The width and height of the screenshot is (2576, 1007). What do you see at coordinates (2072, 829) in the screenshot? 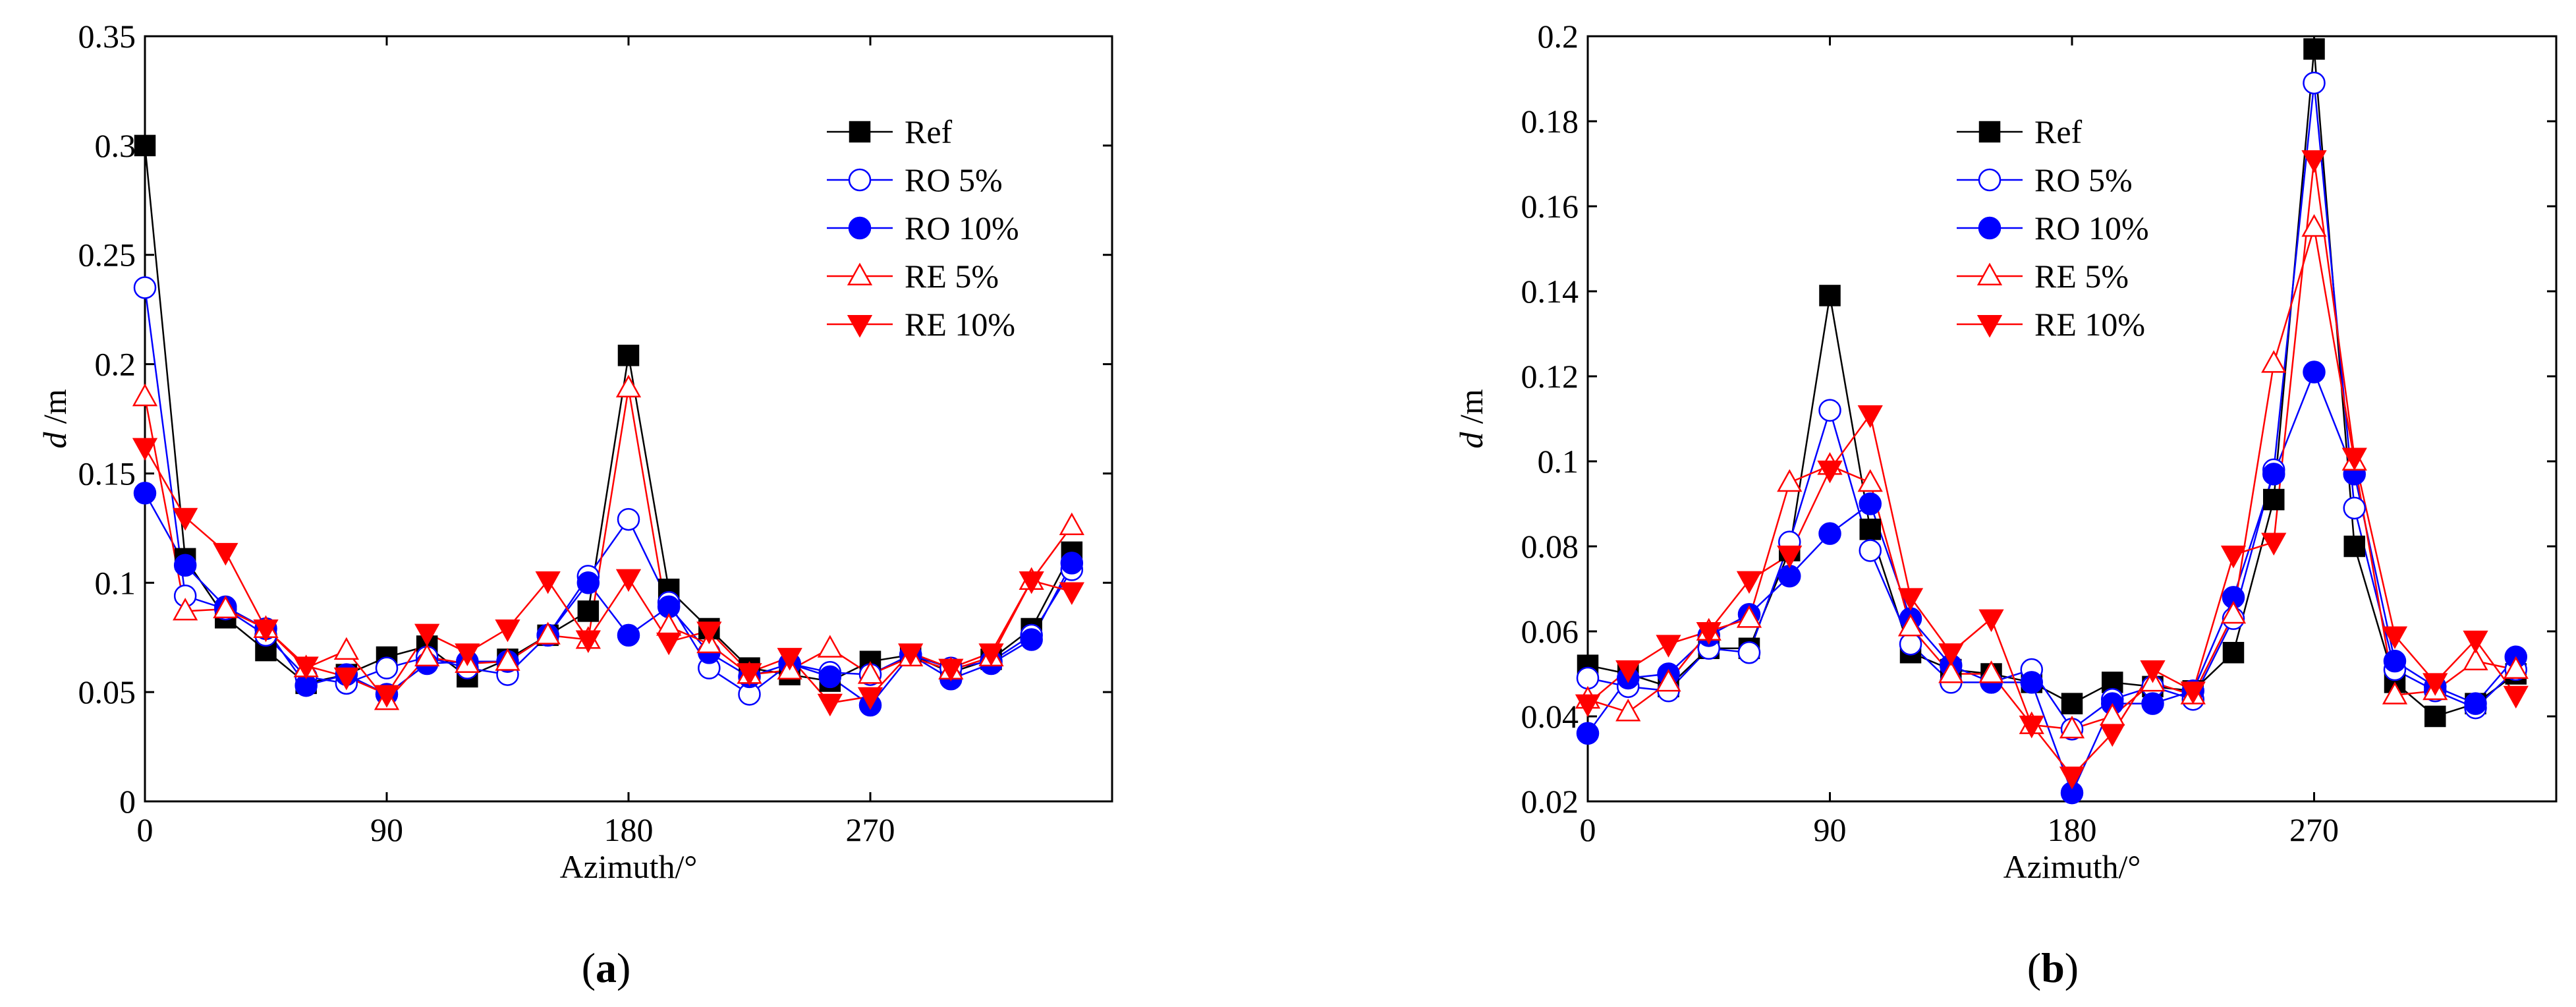
I see `chart-b-xtick-label: 180` at bounding box center [2072, 829].